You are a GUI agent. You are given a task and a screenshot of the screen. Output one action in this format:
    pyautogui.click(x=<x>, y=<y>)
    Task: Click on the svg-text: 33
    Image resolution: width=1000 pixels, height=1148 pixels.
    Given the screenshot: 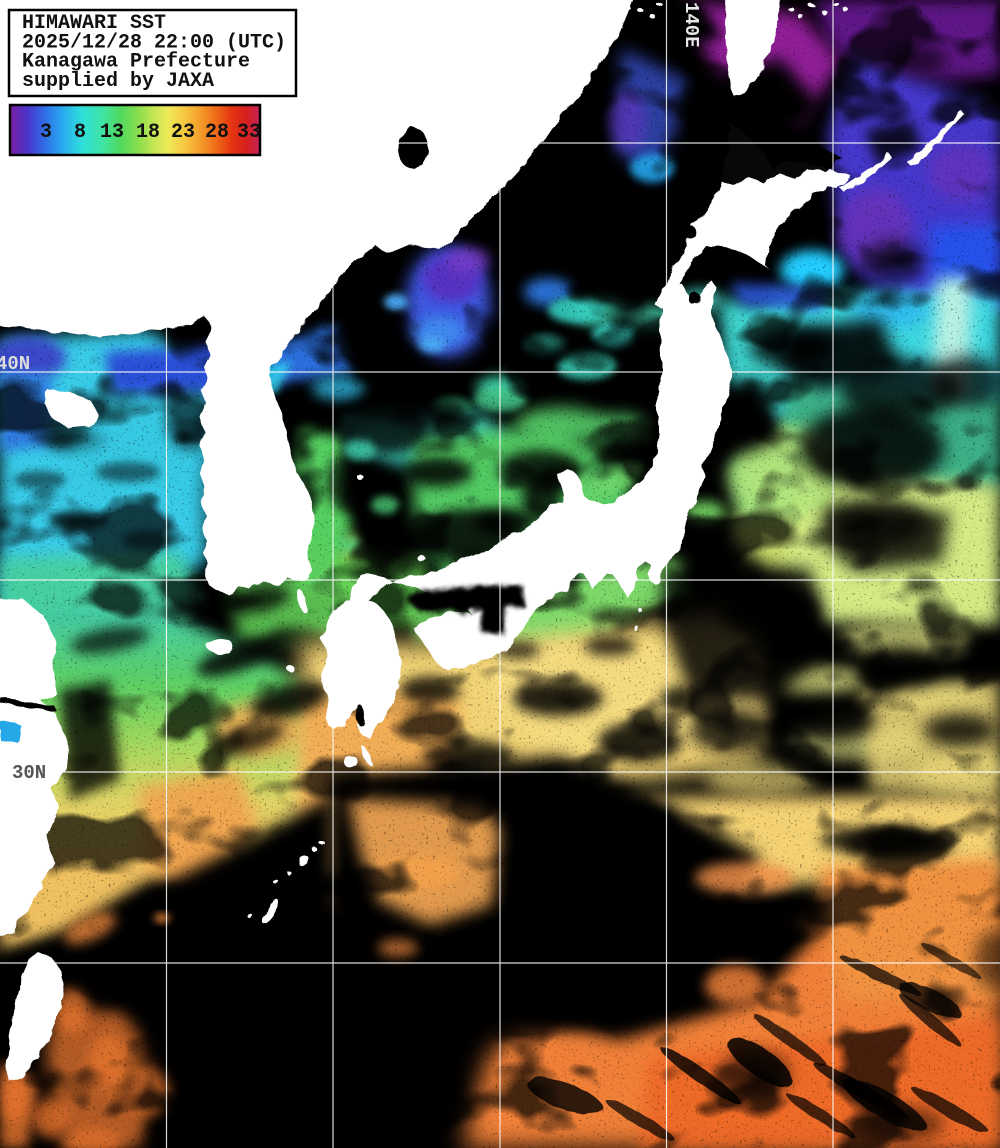 What is the action you would take?
    pyautogui.click(x=249, y=132)
    